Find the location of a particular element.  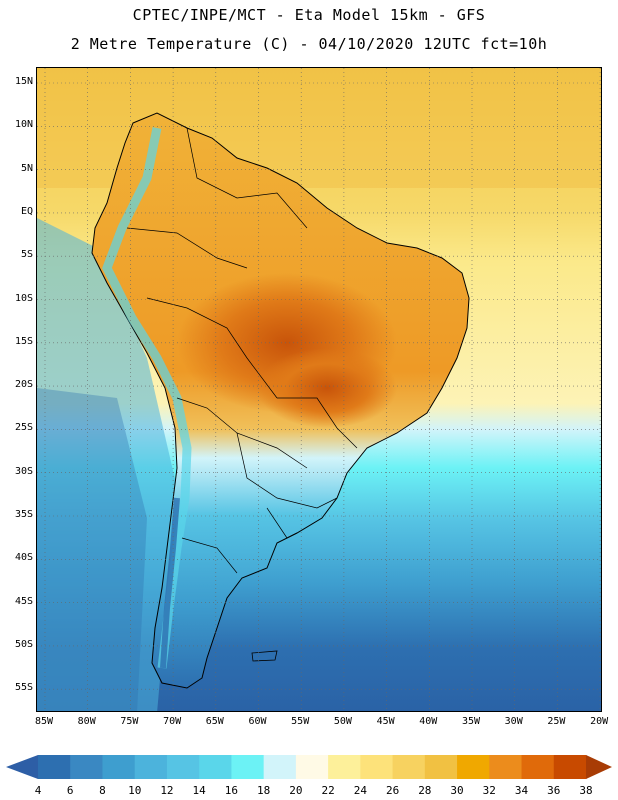

colorbar-label: 24 is located at coordinates (360, 790).